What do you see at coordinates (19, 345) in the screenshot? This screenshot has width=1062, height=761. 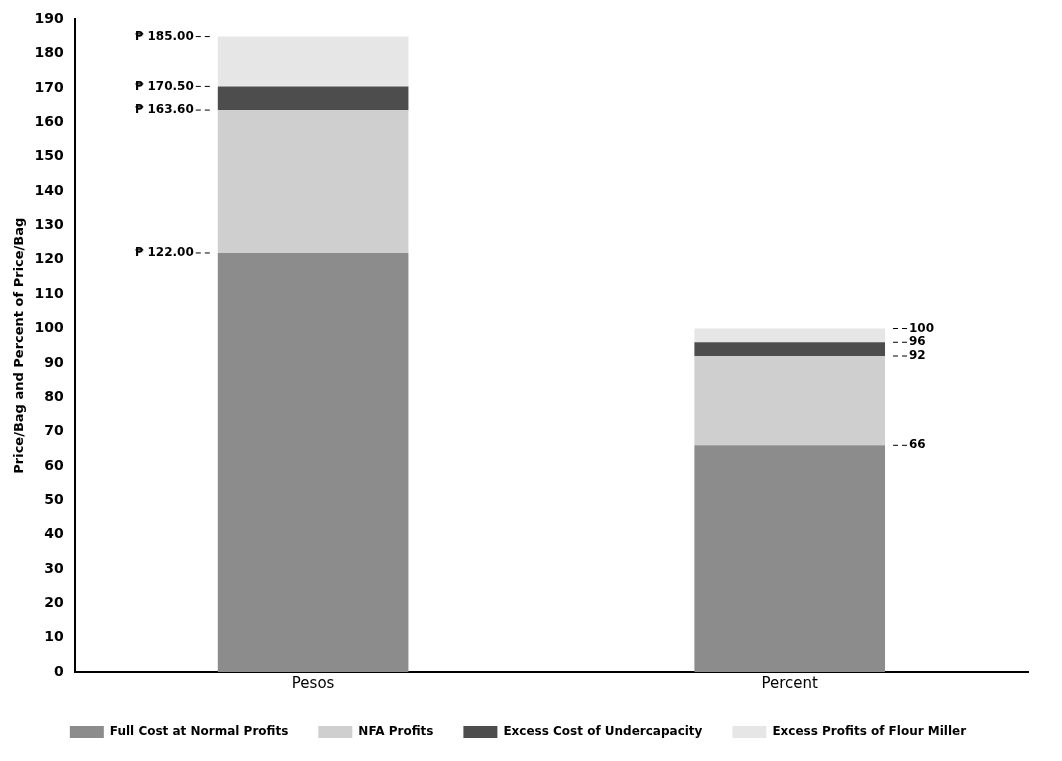 I see `y-axis-title: Price/Bag and Percent of Price/Bag` at bounding box center [19, 345].